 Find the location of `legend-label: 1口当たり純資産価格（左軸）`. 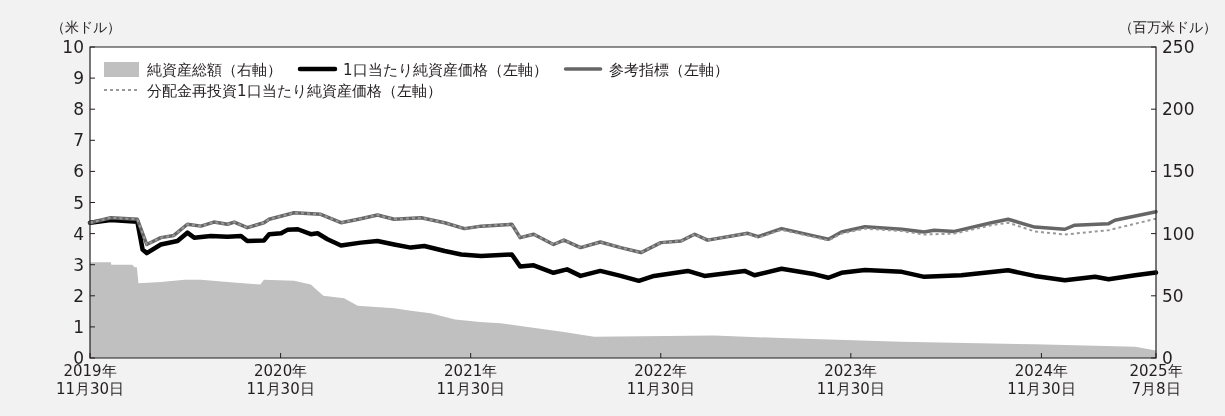

legend-label: 1口当たり純資産価格（左軸） is located at coordinates (445, 70).